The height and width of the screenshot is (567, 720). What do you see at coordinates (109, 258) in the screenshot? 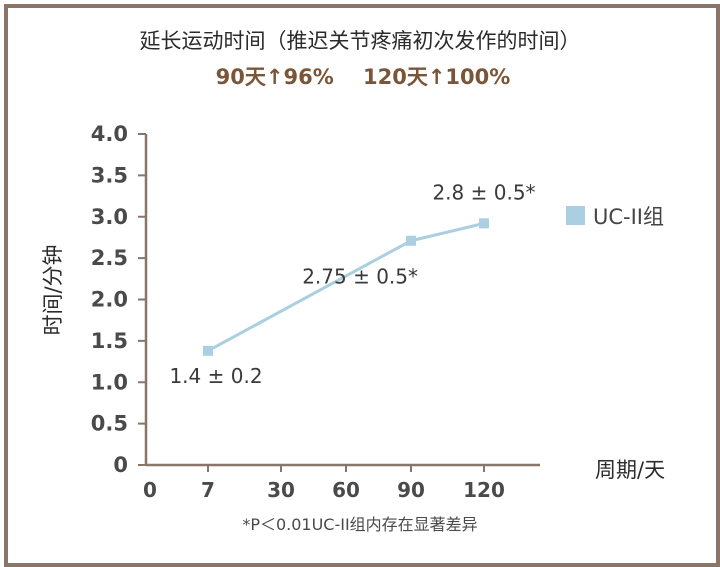
I see `y-tick-label: 2.5` at bounding box center [109, 258].